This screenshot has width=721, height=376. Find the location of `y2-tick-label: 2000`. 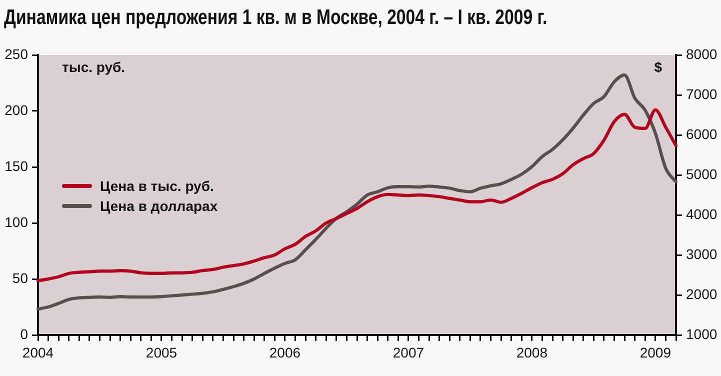

y2-tick-label: 2000 is located at coordinates (702, 294).